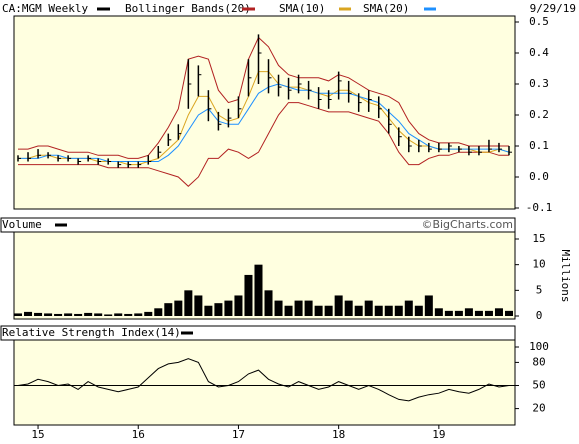 Image resolution: width=579 pixels, height=444 pixels. I want to click on y-tick-label: 0.1, so click(539, 145).